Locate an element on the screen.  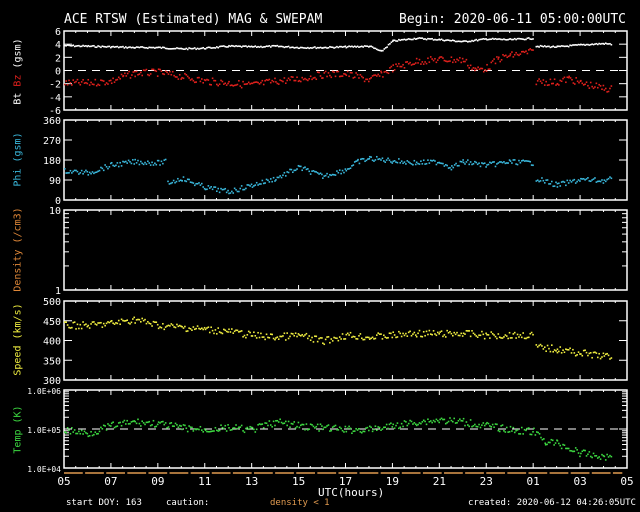
y-tick-label: -2 is located at coordinates (55, 85).